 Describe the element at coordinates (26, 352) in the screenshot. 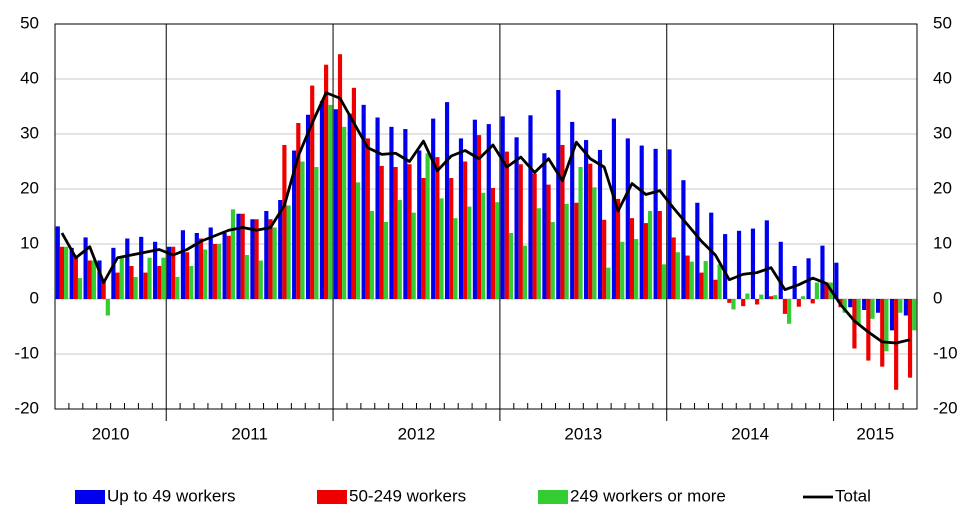

I see `y-tick-label: -10` at that location.